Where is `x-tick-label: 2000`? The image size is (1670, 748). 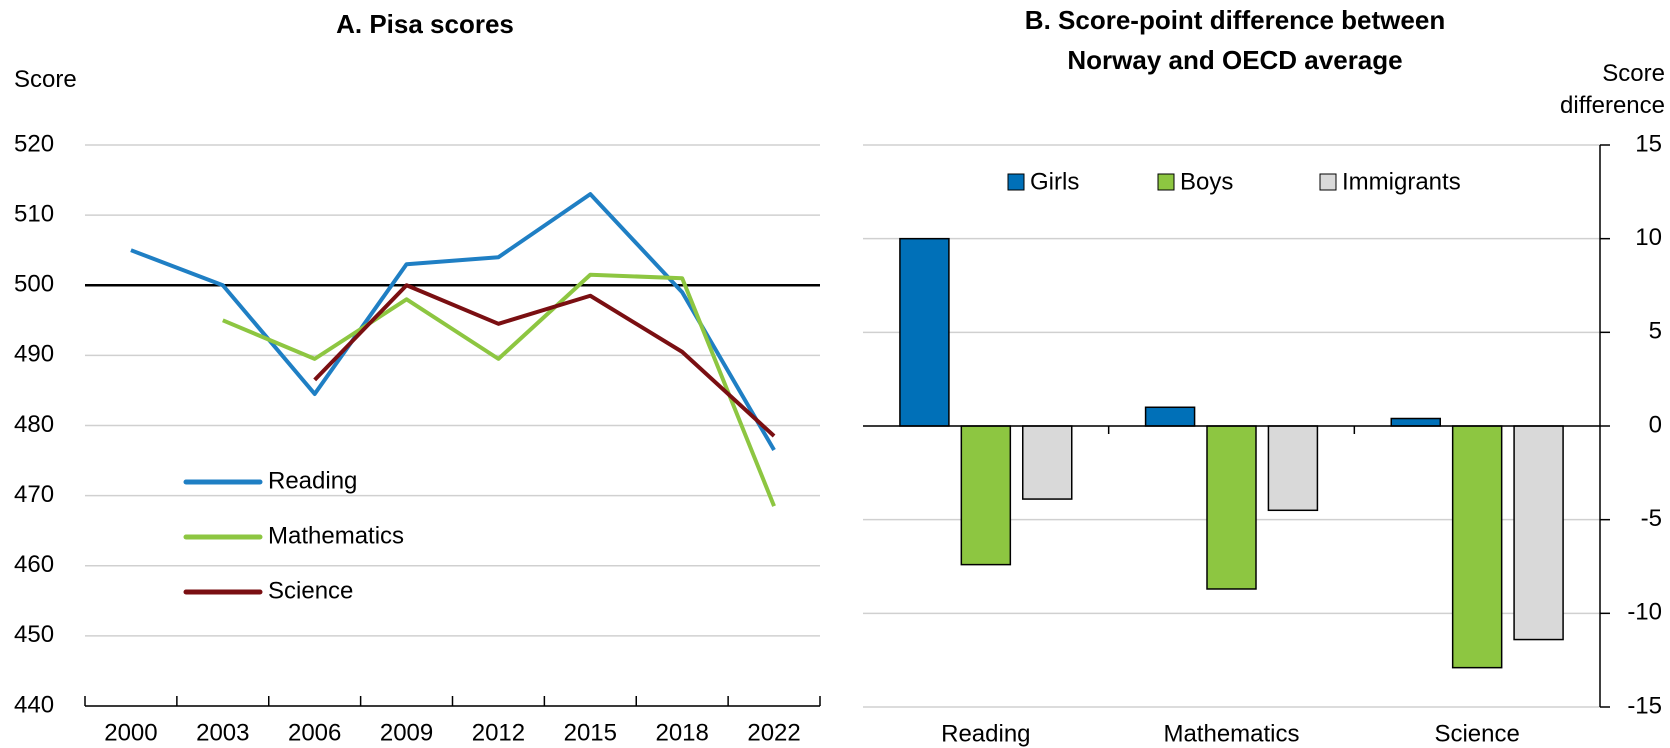 x-tick-label: 2000 is located at coordinates (130, 732).